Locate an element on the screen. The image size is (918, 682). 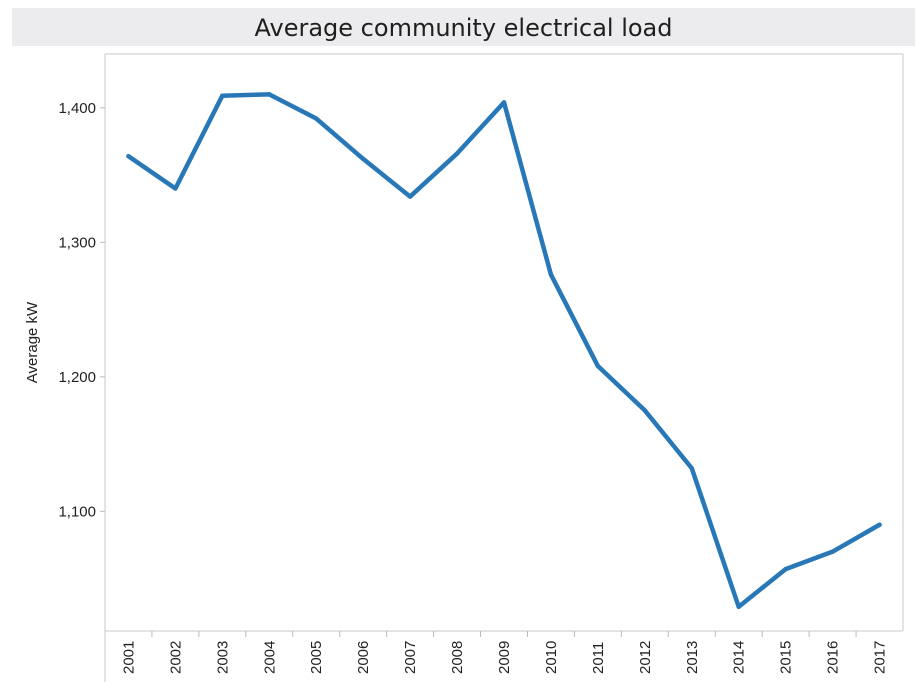
x-tick-label: 2011 is located at coordinates (598, 658).